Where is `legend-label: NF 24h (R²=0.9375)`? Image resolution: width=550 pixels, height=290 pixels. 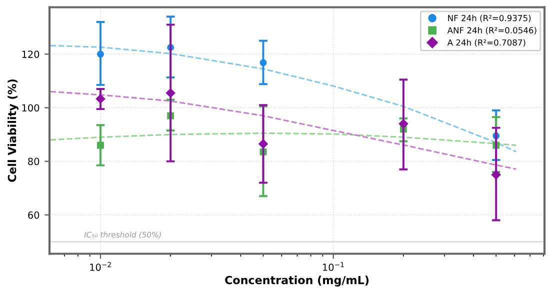
legend-label: NF 24h (R²=0.9375) is located at coordinates (489, 18).